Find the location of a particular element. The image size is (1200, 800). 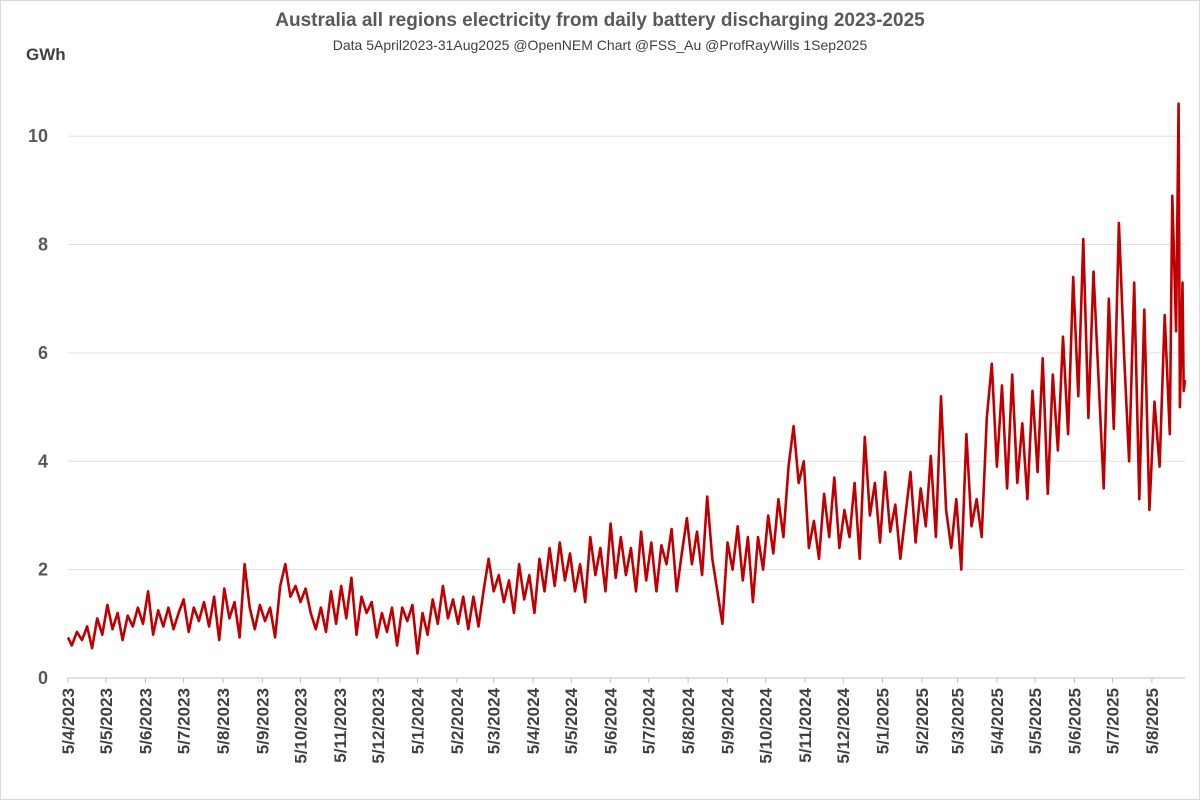

y-tick-label: 8 is located at coordinates (43, 245).